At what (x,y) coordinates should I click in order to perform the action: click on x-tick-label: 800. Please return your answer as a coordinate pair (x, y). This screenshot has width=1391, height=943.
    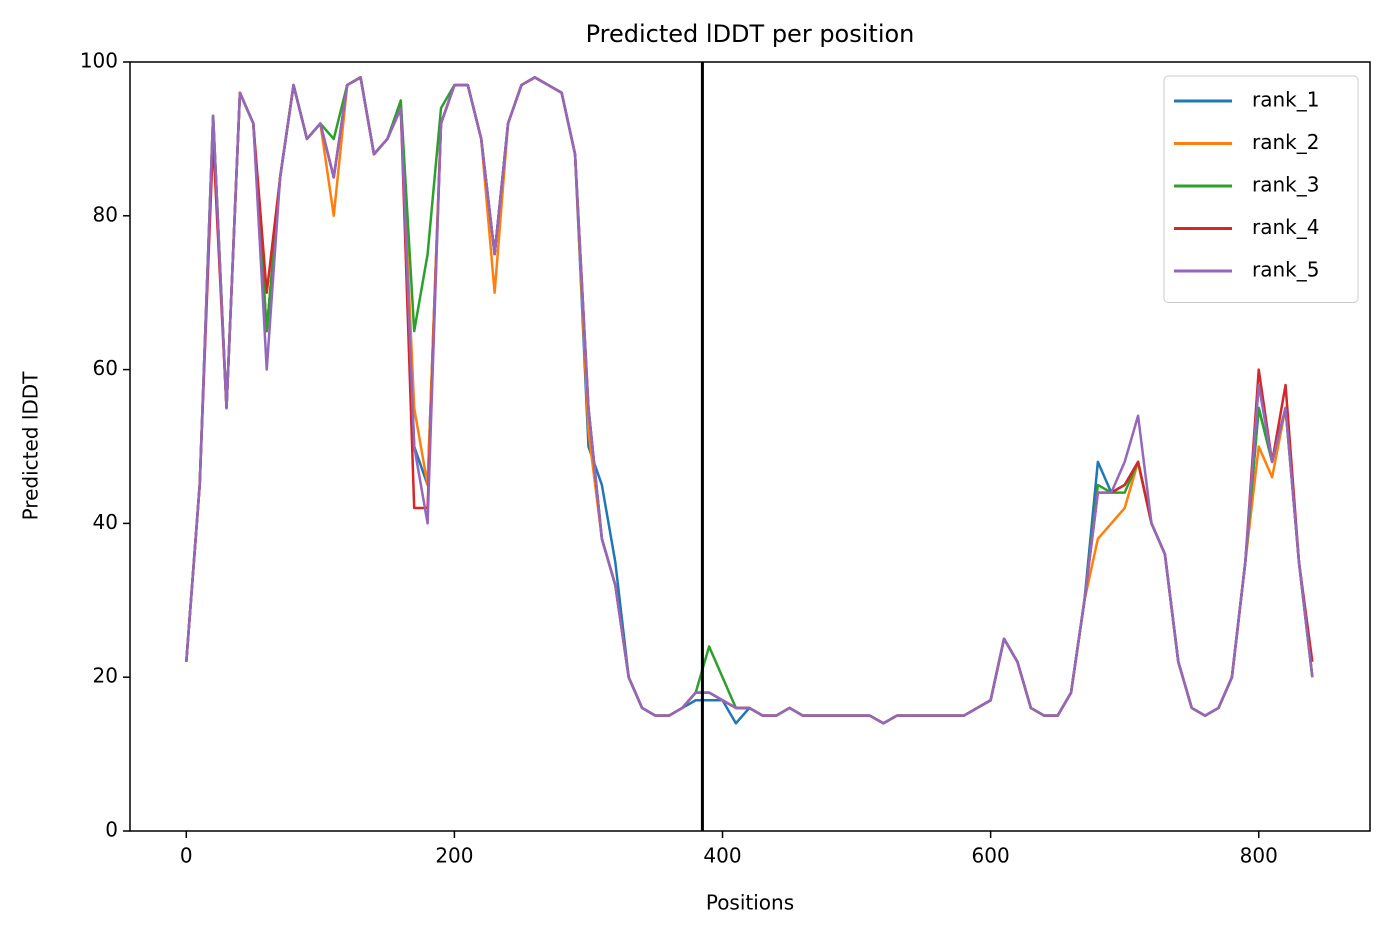
    Looking at the image, I should click on (1259, 856).